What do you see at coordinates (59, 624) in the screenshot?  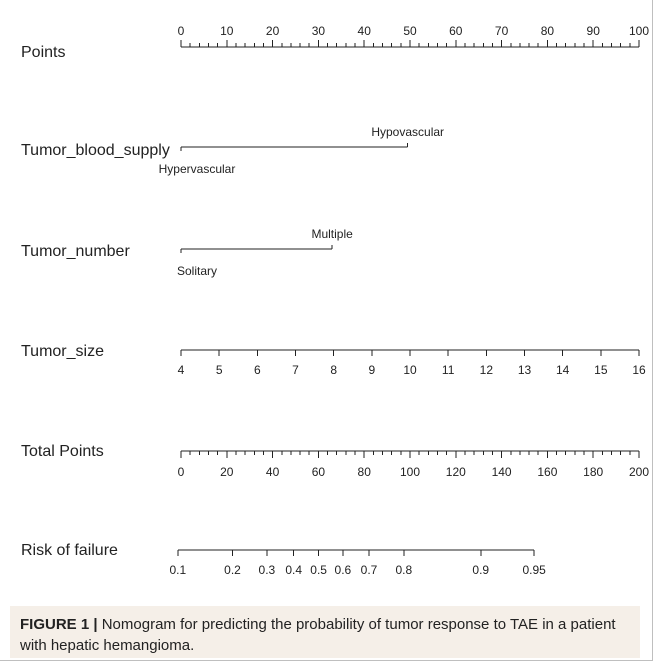 I see `caption-label: FIGURE 1 |` at bounding box center [59, 624].